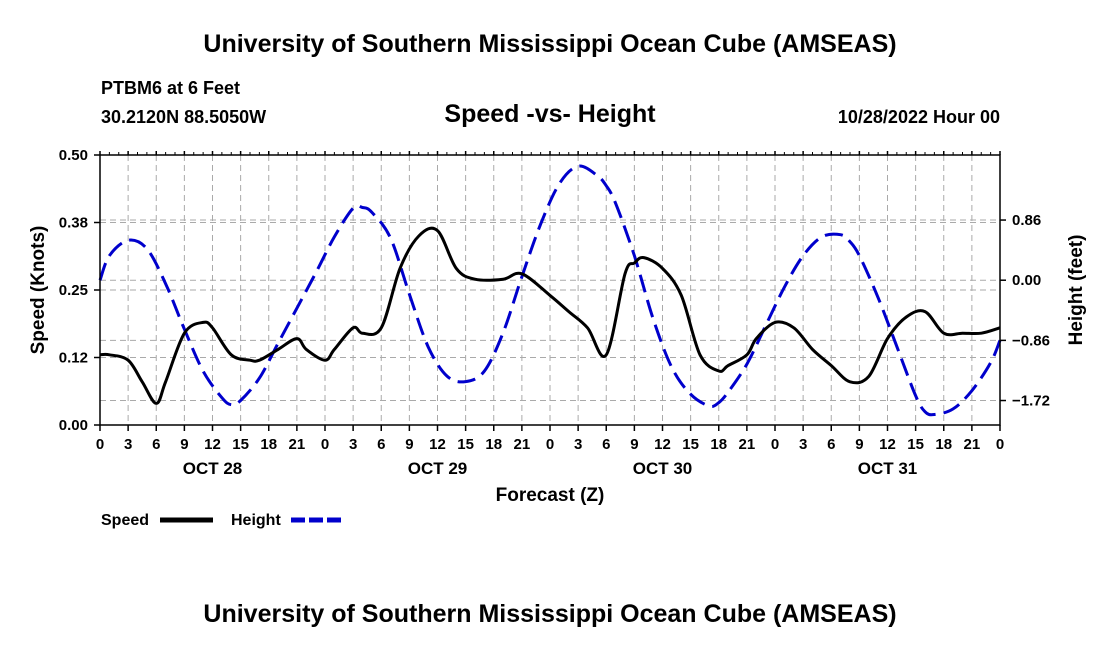 The image size is (1100, 650). What do you see at coordinates (1031, 340) in the screenshot?
I see `y2-tick-label: −0.86` at bounding box center [1031, 340].